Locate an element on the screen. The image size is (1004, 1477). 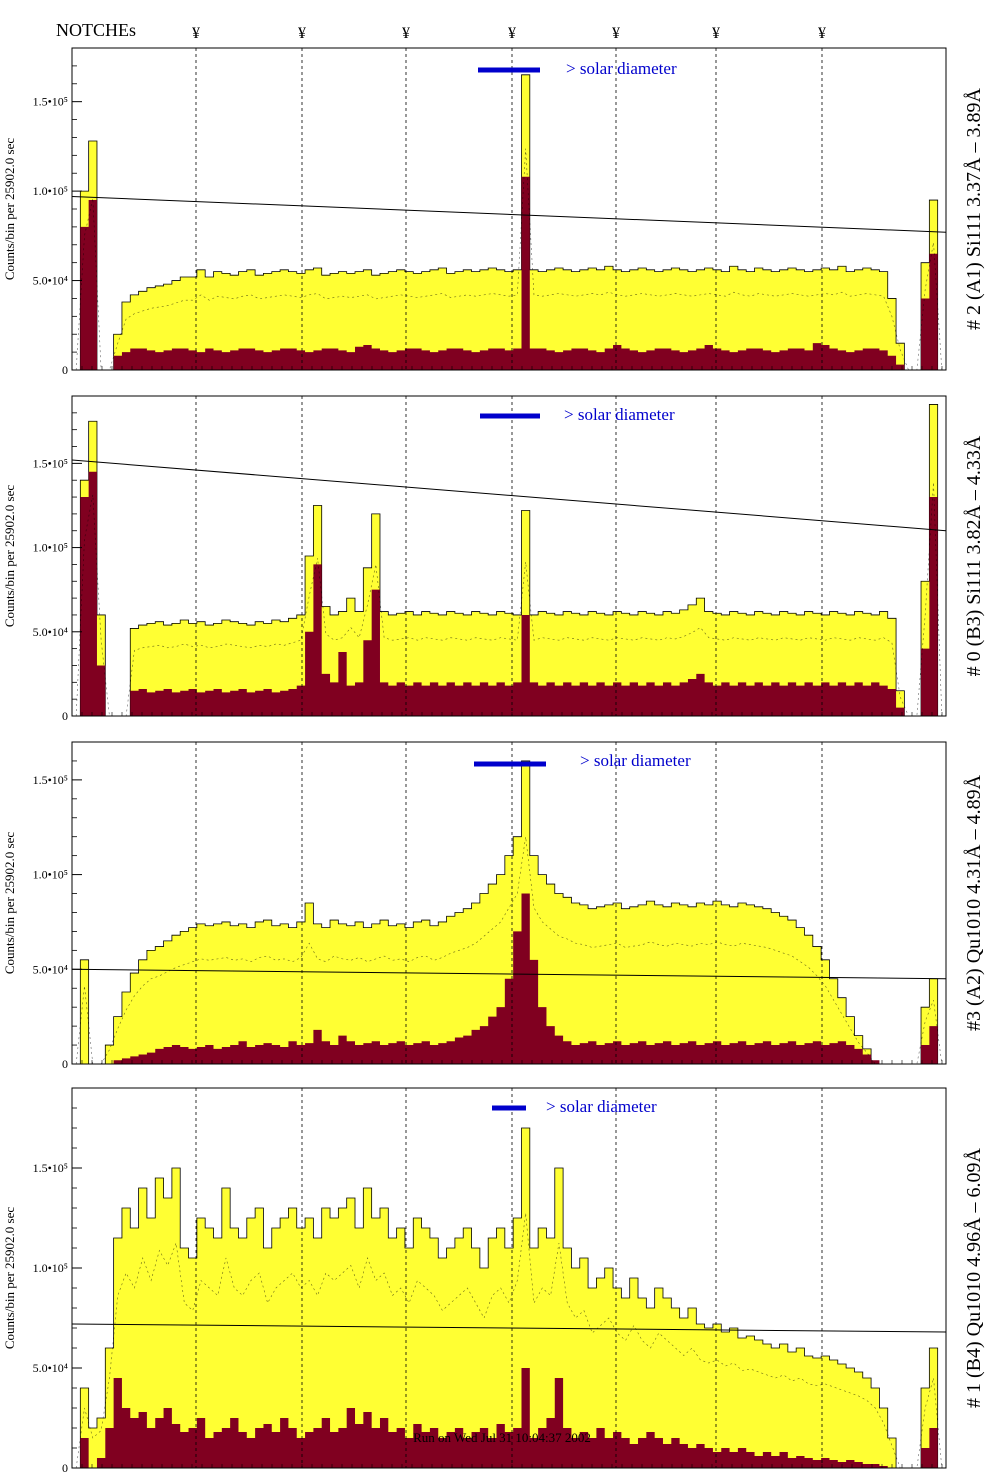
run-timestamp: Run on Wed Jul 31 10:04:37 2002 is located at coordinates (502, 1437).